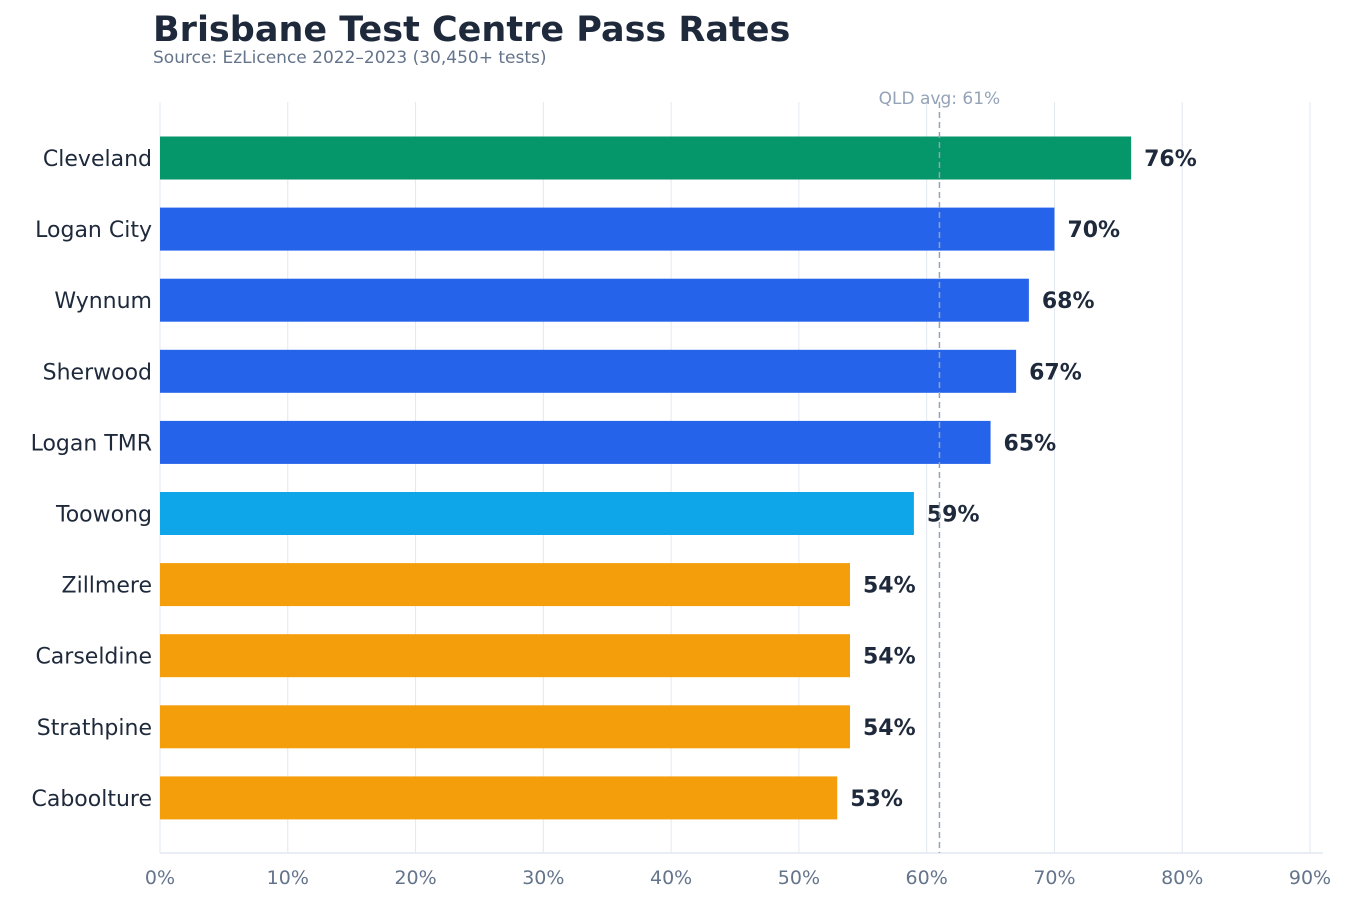 The image size is (1348, 903). What do you see at coordinates (1310, 878) in the screenshot?
I see `x-tick-label: 90%` at bounding box center [1310, 878].